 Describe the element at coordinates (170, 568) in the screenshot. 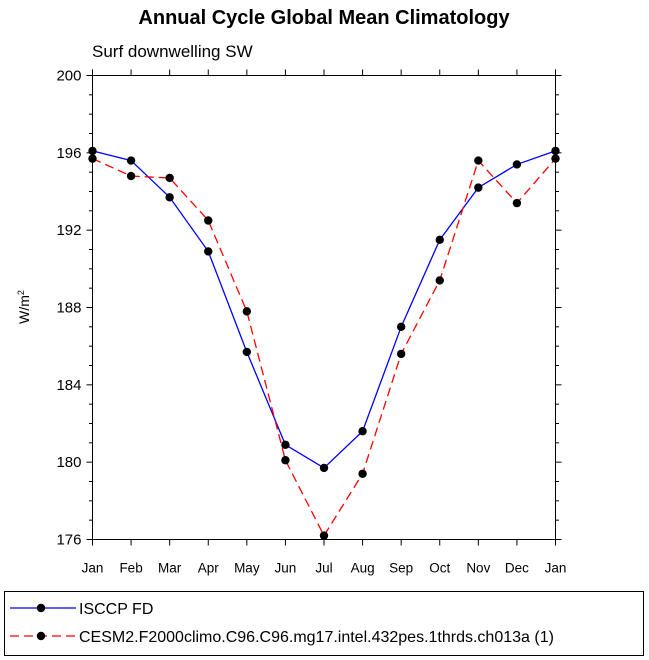

I see `x-tick-label: Mar` at that location.